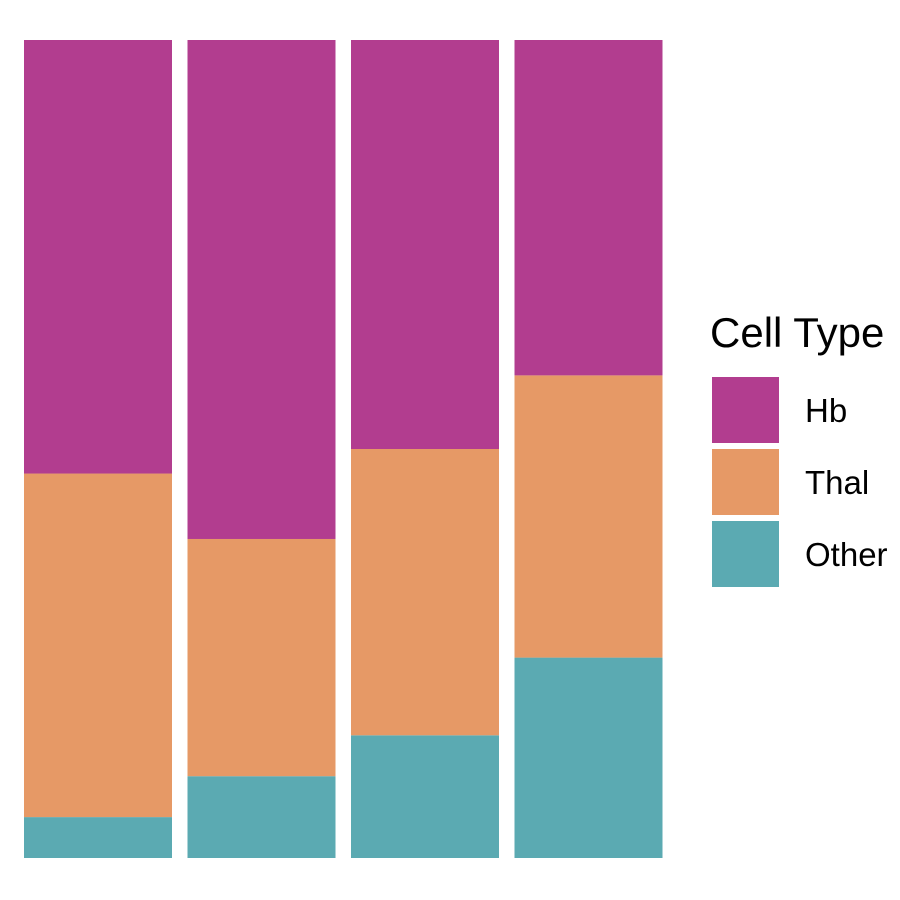  Describe the element at coordinates (837, 482) in the screenshot. I see `legend-label-thal: Thal` at that location.